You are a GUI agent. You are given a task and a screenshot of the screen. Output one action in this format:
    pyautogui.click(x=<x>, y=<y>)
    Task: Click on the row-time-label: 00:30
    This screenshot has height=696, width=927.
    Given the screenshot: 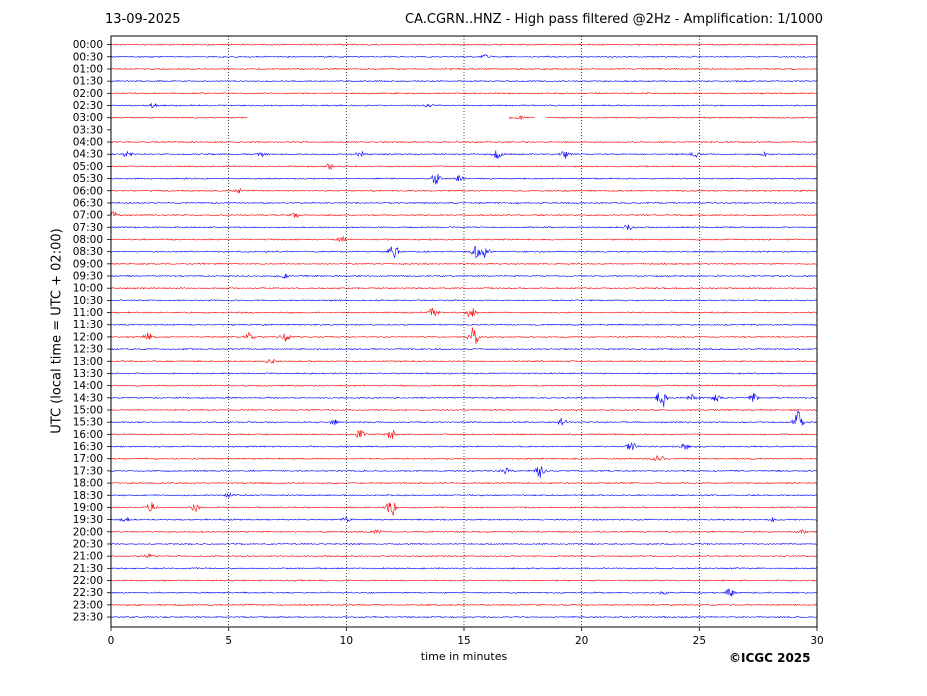 What is the action you would take?
    pyautogui.click(x=88, y=57)
    